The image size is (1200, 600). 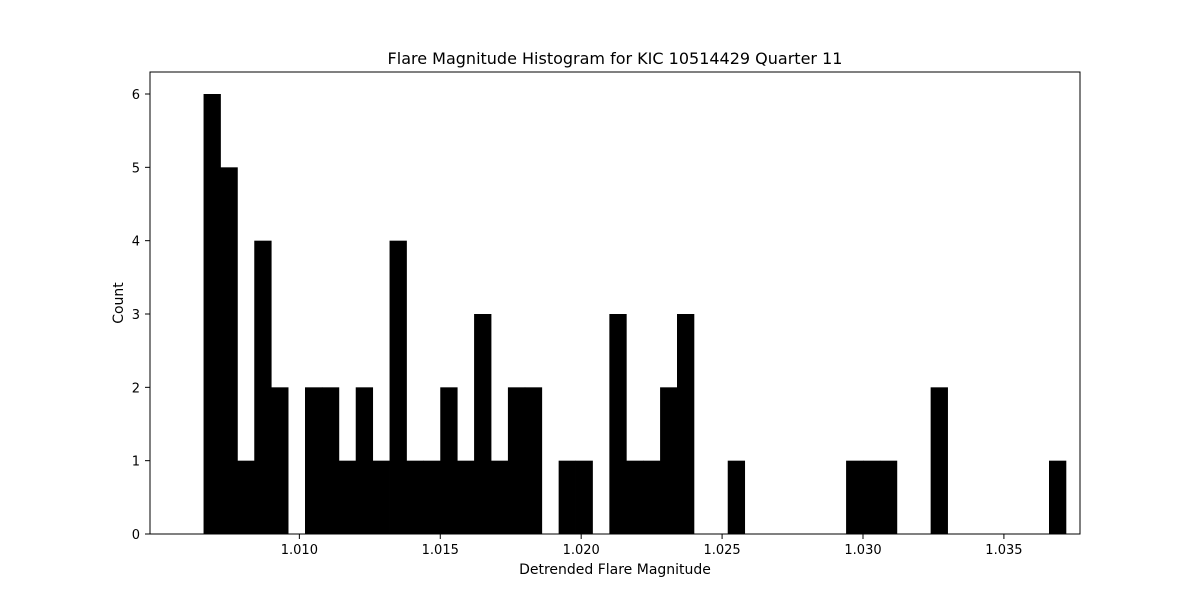 What do you see at coordinates (136, 535) in the screenshot?
I see `y-tick-label: 0` at bounding box center [136, 535].